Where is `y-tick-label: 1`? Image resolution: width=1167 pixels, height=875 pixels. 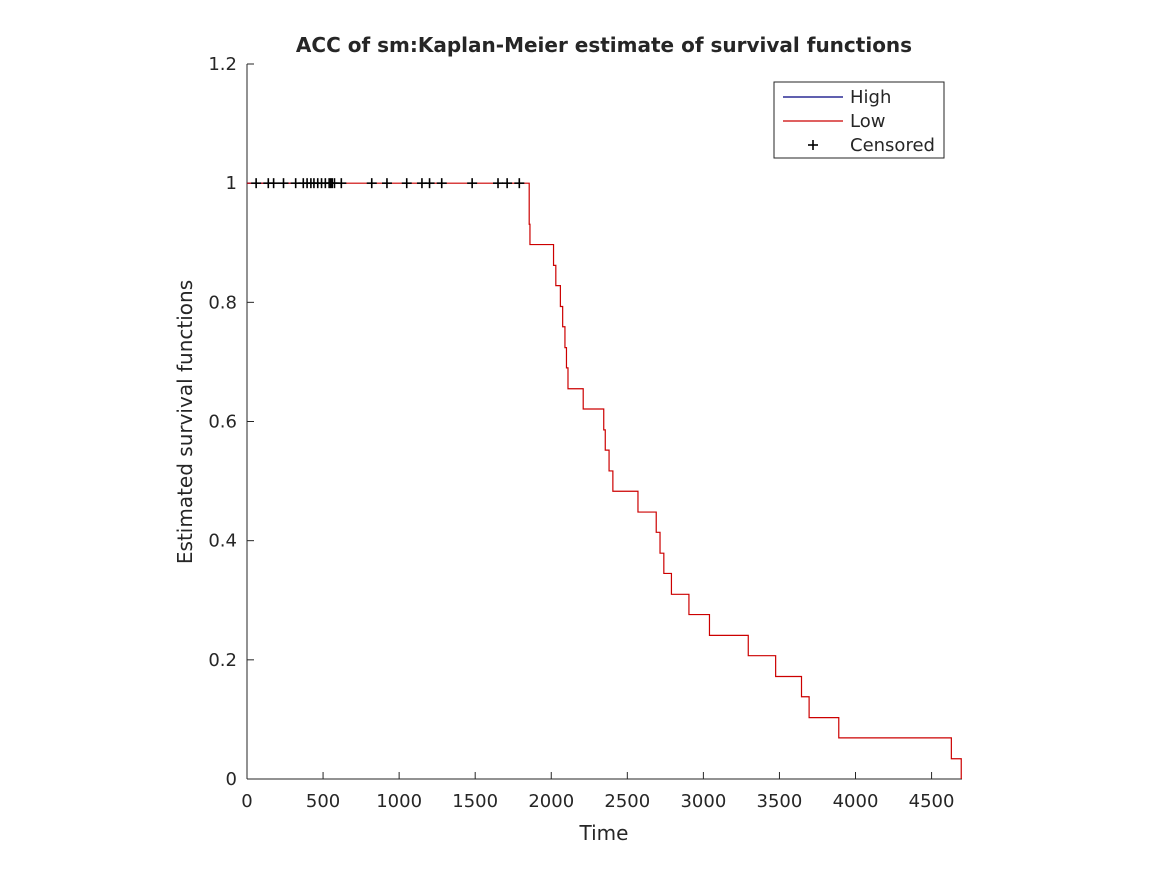 y-tick-label: 1 is located at coordinates (231, 183).